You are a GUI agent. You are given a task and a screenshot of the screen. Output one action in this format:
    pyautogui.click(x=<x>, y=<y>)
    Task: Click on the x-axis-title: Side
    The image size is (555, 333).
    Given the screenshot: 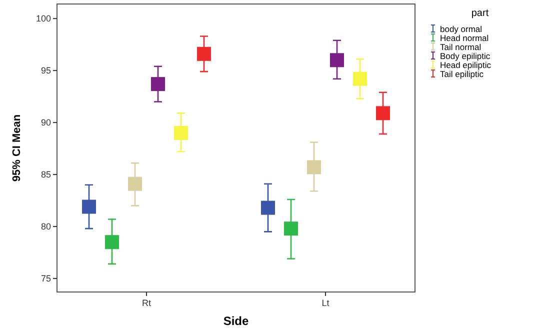 What is the action you would take?
    pyautogui.click(x=236, y=321)
    